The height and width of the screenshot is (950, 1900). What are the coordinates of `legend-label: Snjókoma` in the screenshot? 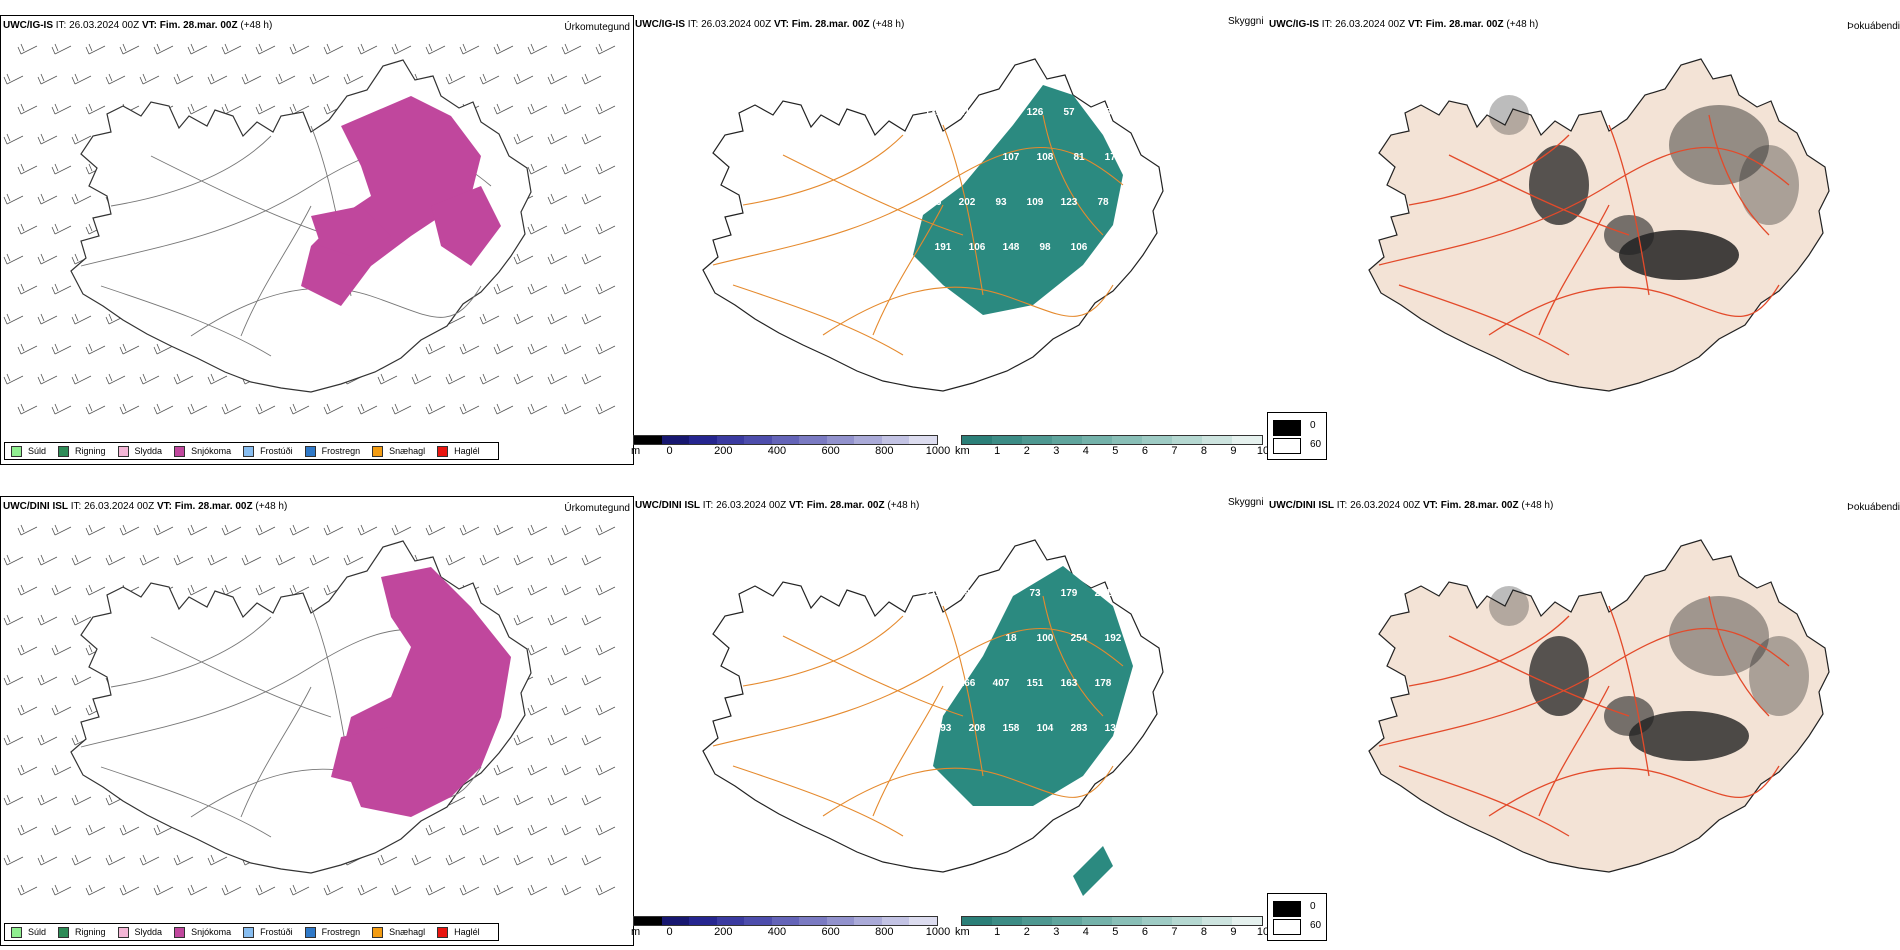 It's located at (211, 451).